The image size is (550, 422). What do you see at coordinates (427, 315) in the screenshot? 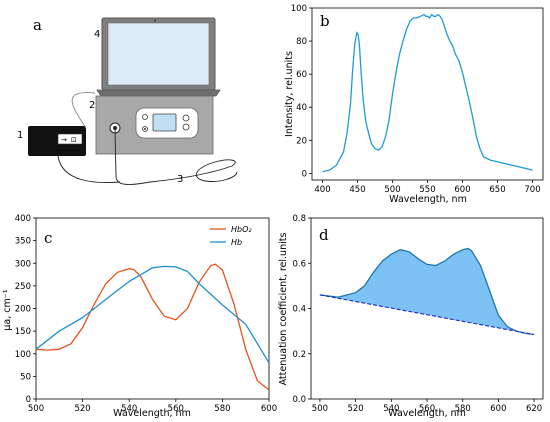
I see `panel-d-baseline` at bounding box center [427, 315].